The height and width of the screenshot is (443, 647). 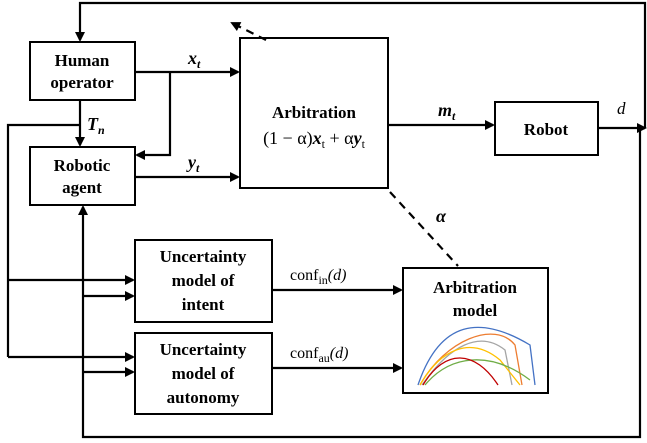 I want to click on edge-sub: in, so click(x=322, y=280).